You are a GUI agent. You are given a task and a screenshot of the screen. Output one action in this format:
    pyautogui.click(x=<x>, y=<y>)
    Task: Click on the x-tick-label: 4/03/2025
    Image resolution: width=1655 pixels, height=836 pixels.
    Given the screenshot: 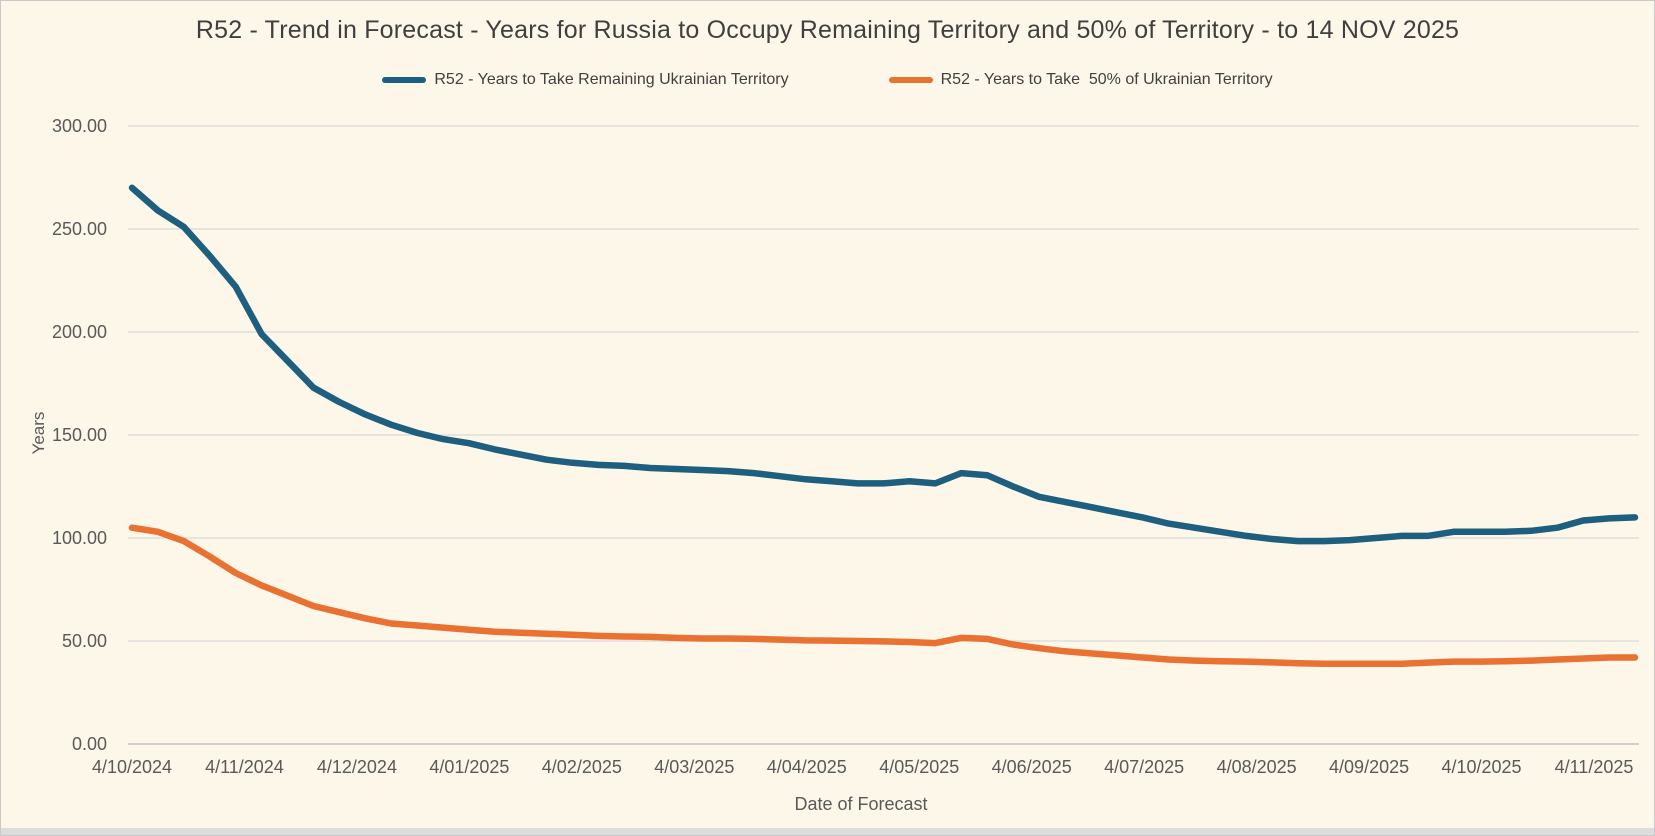 What is the action you would take?
    pyautogui.click(x=694, y=767)
    